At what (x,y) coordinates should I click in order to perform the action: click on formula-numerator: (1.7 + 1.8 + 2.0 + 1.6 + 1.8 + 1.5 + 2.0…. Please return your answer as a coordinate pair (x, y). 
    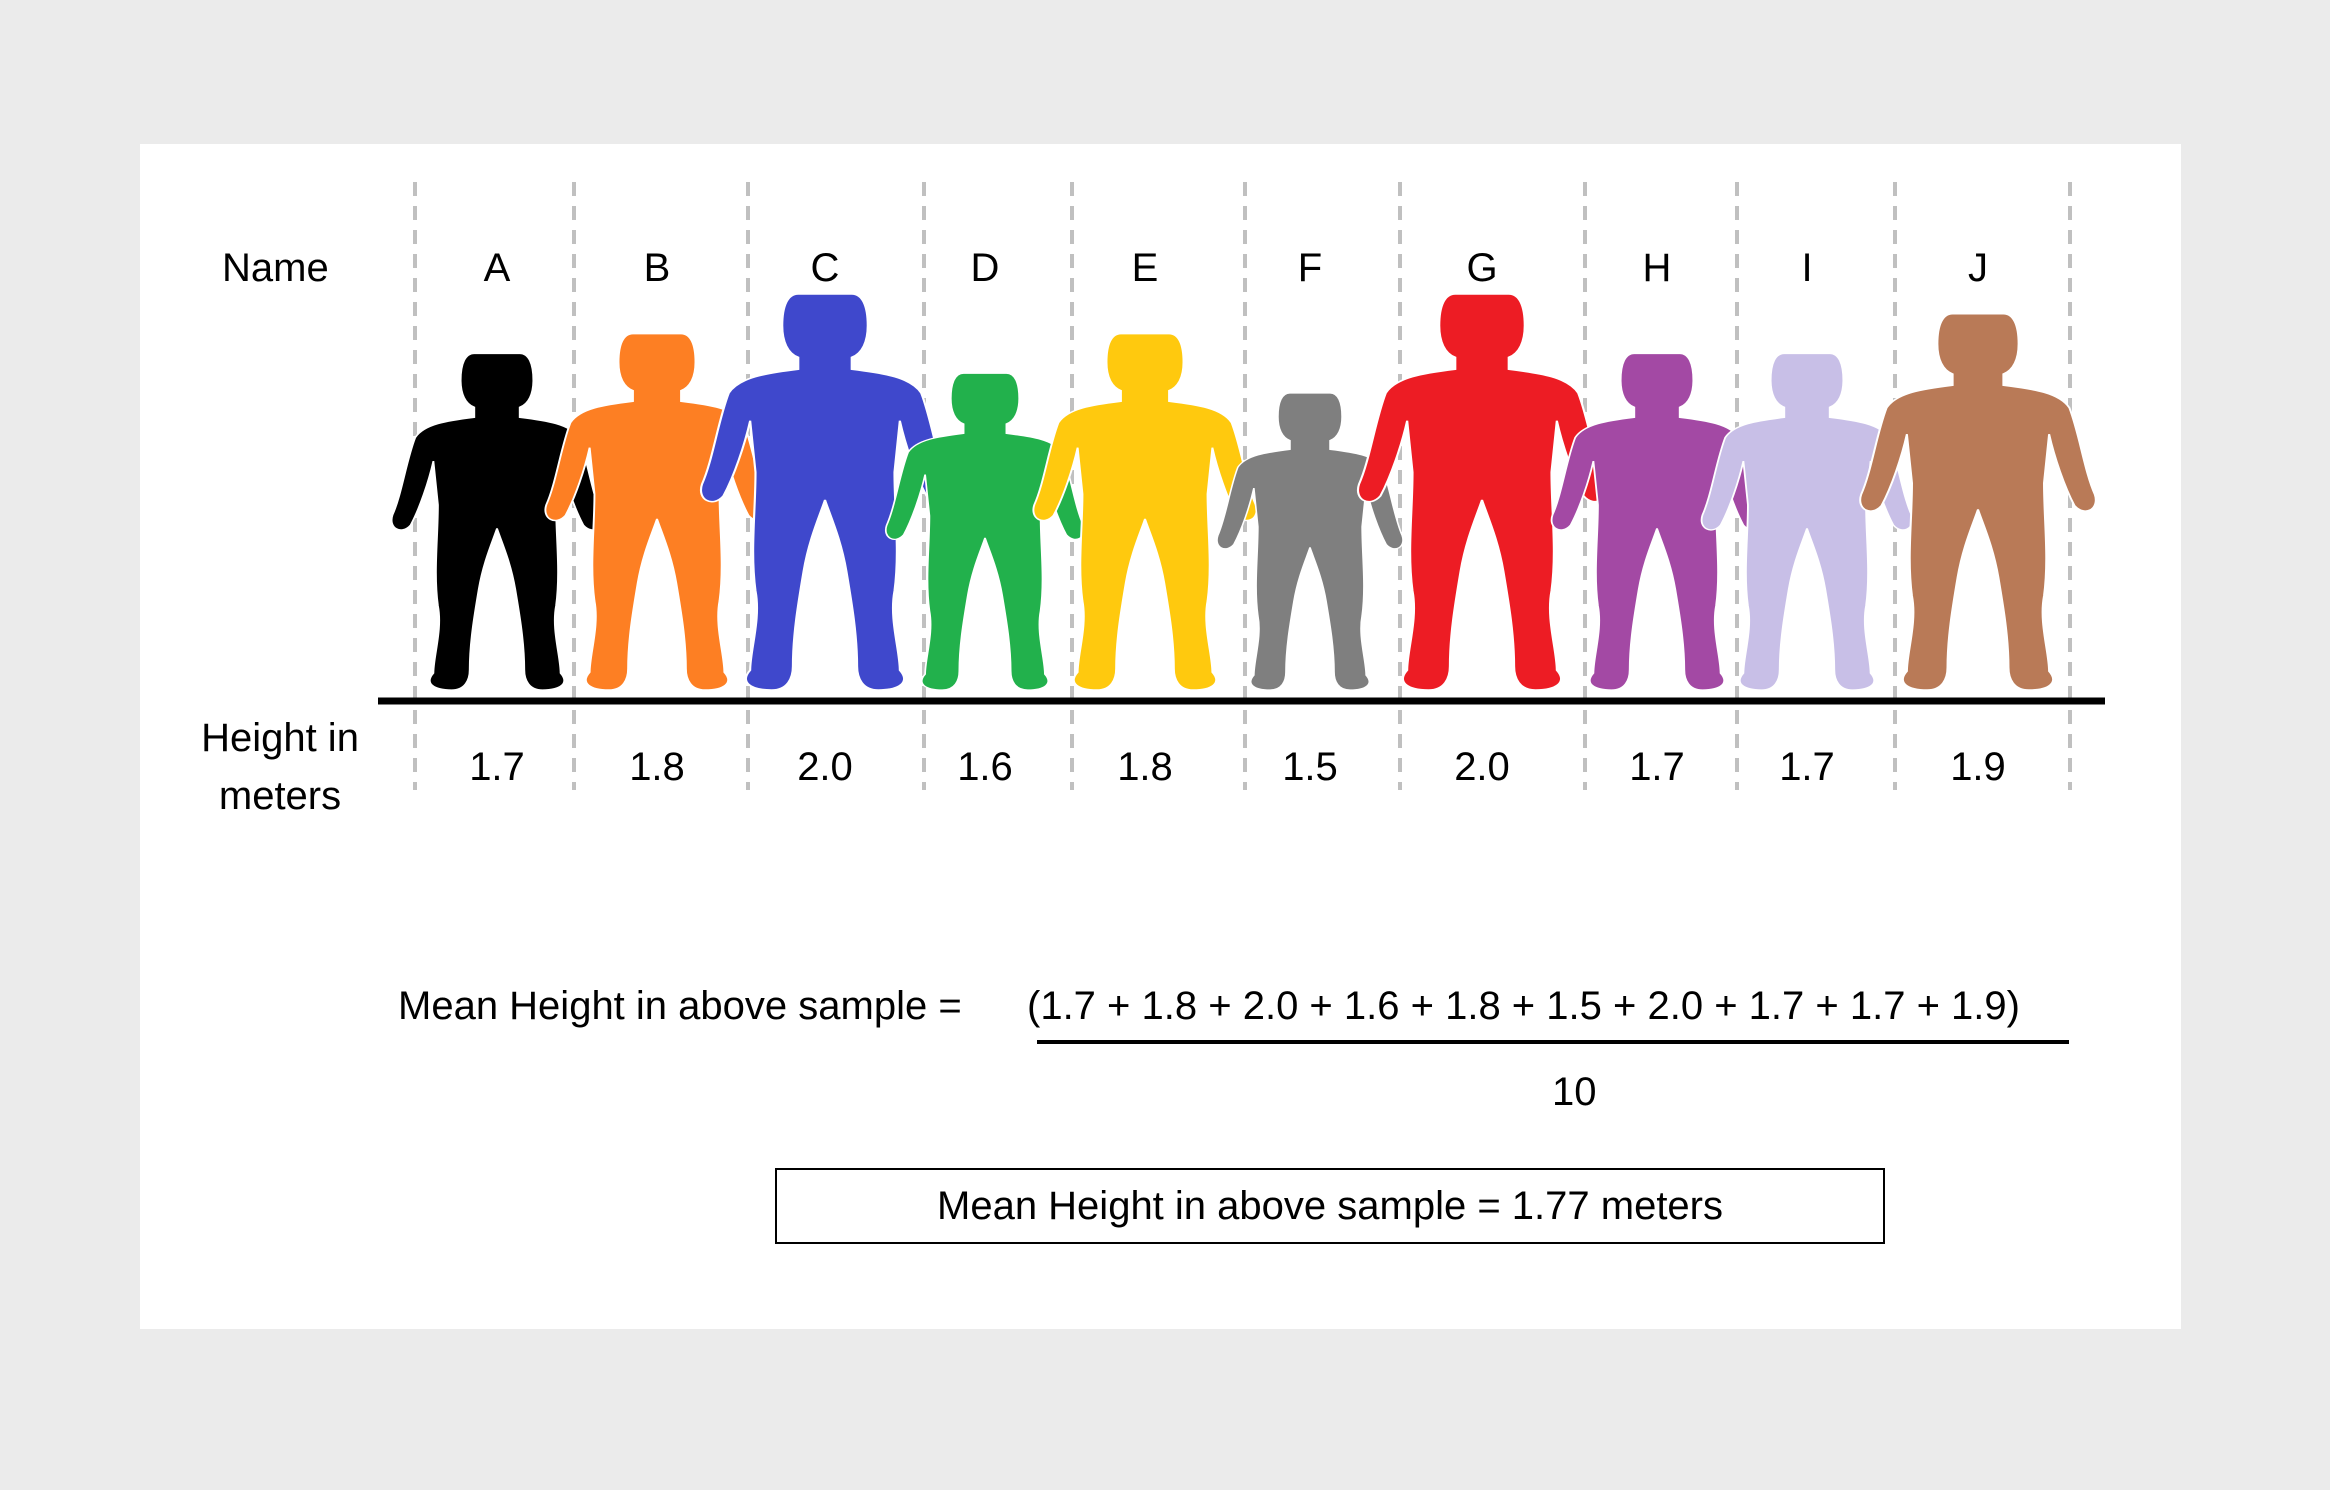
    Looking at the image, I should click on (1523, 1006).